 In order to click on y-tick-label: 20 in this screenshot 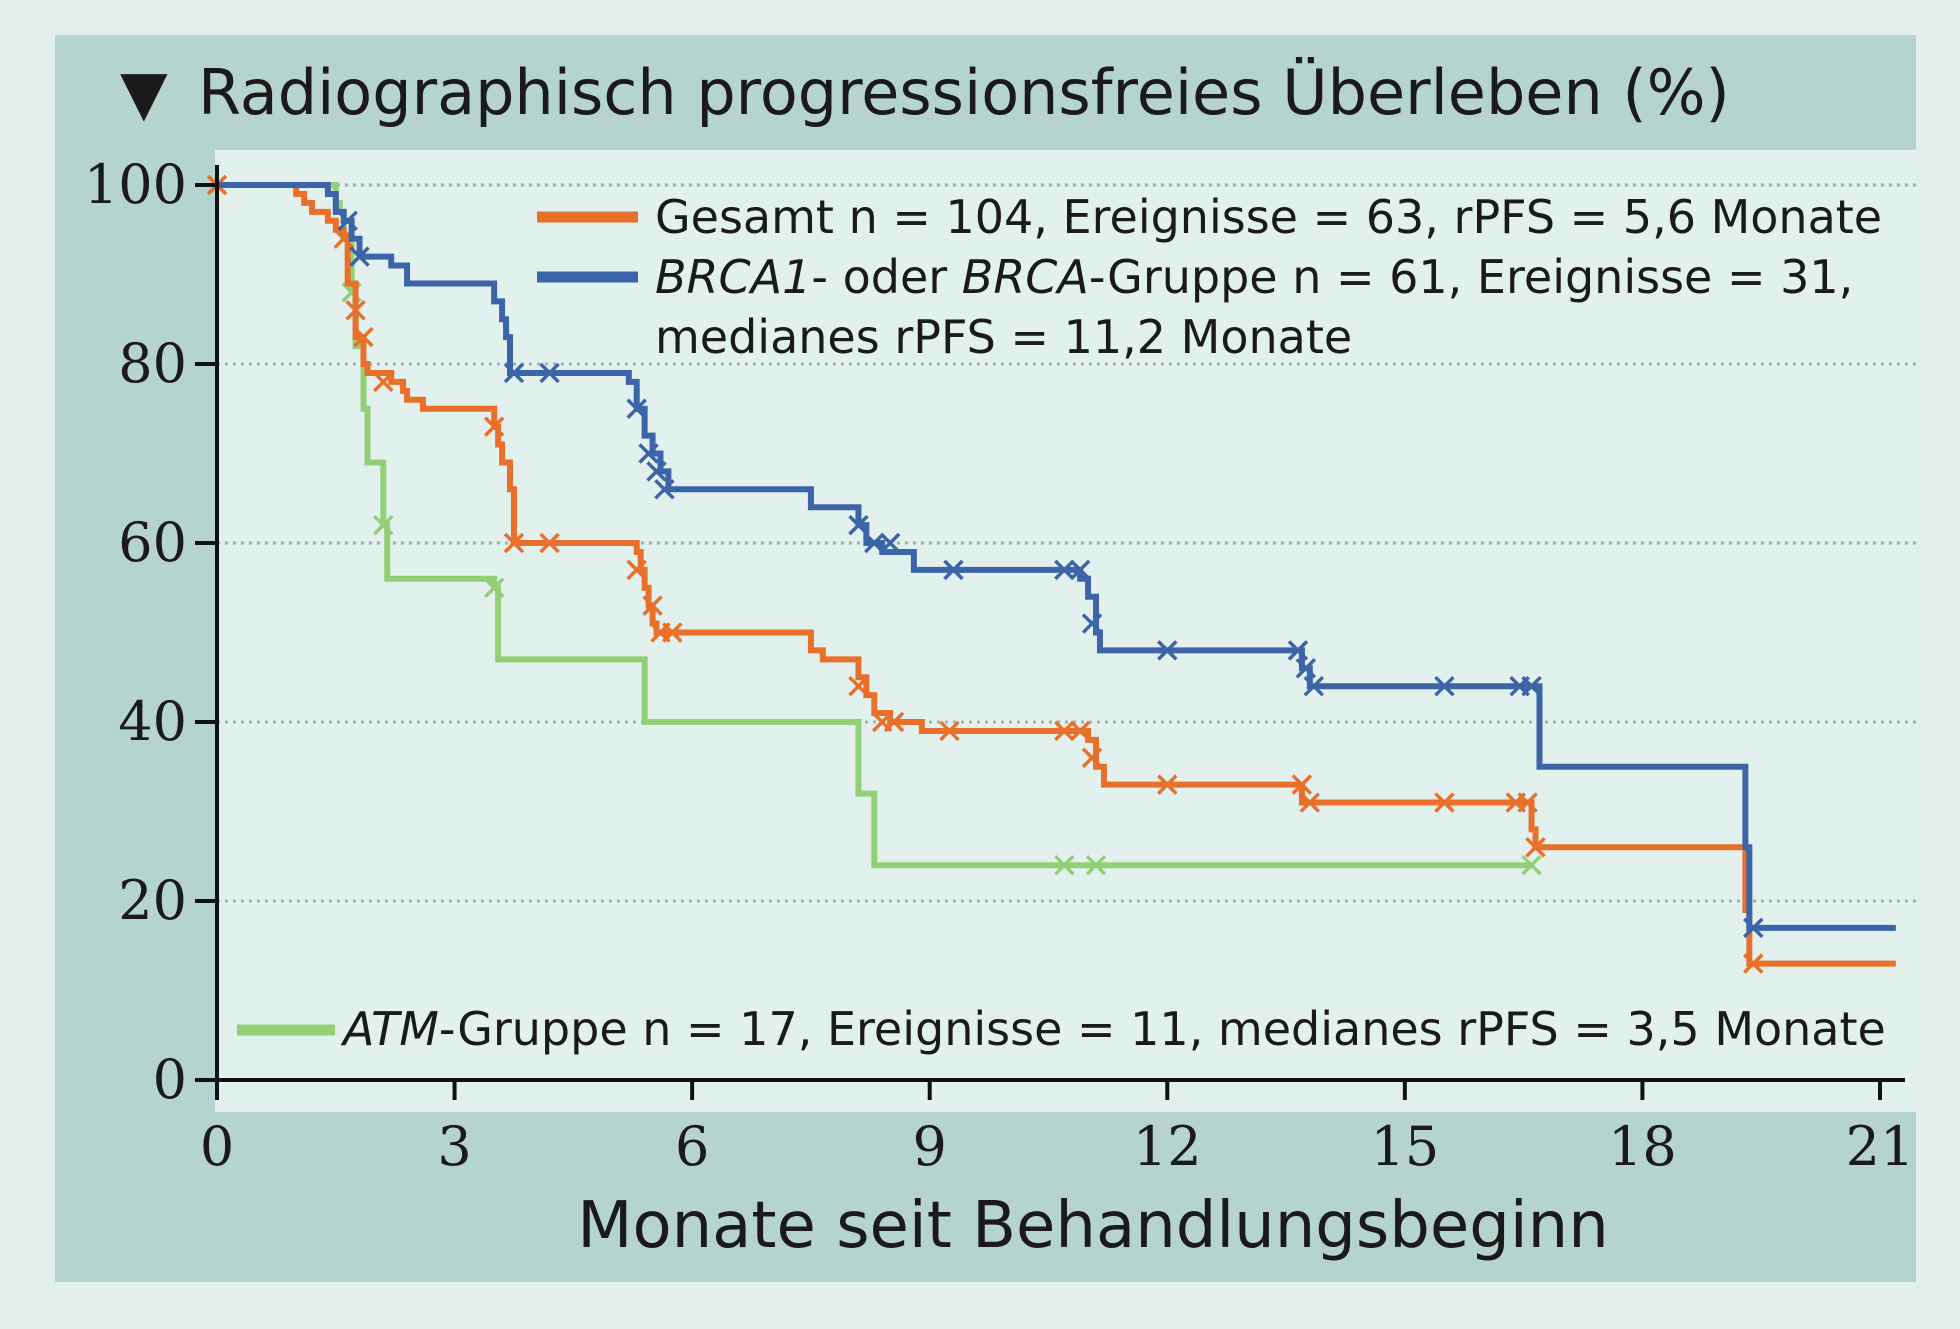, I will do `click(152, 900)`.